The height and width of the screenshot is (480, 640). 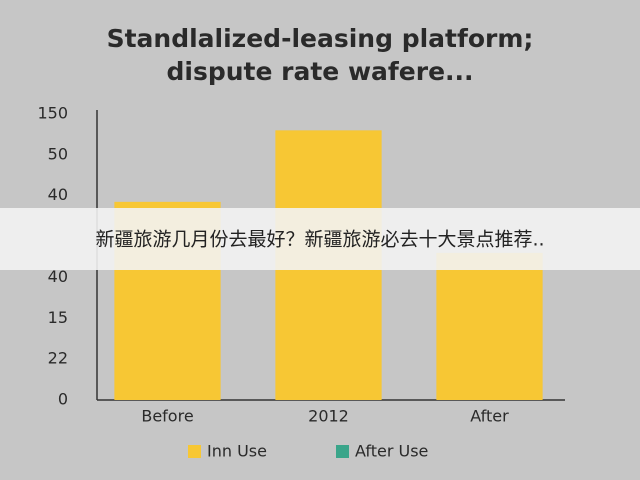 I want to click on legend-label: After Use, so click(x=391, y=451).